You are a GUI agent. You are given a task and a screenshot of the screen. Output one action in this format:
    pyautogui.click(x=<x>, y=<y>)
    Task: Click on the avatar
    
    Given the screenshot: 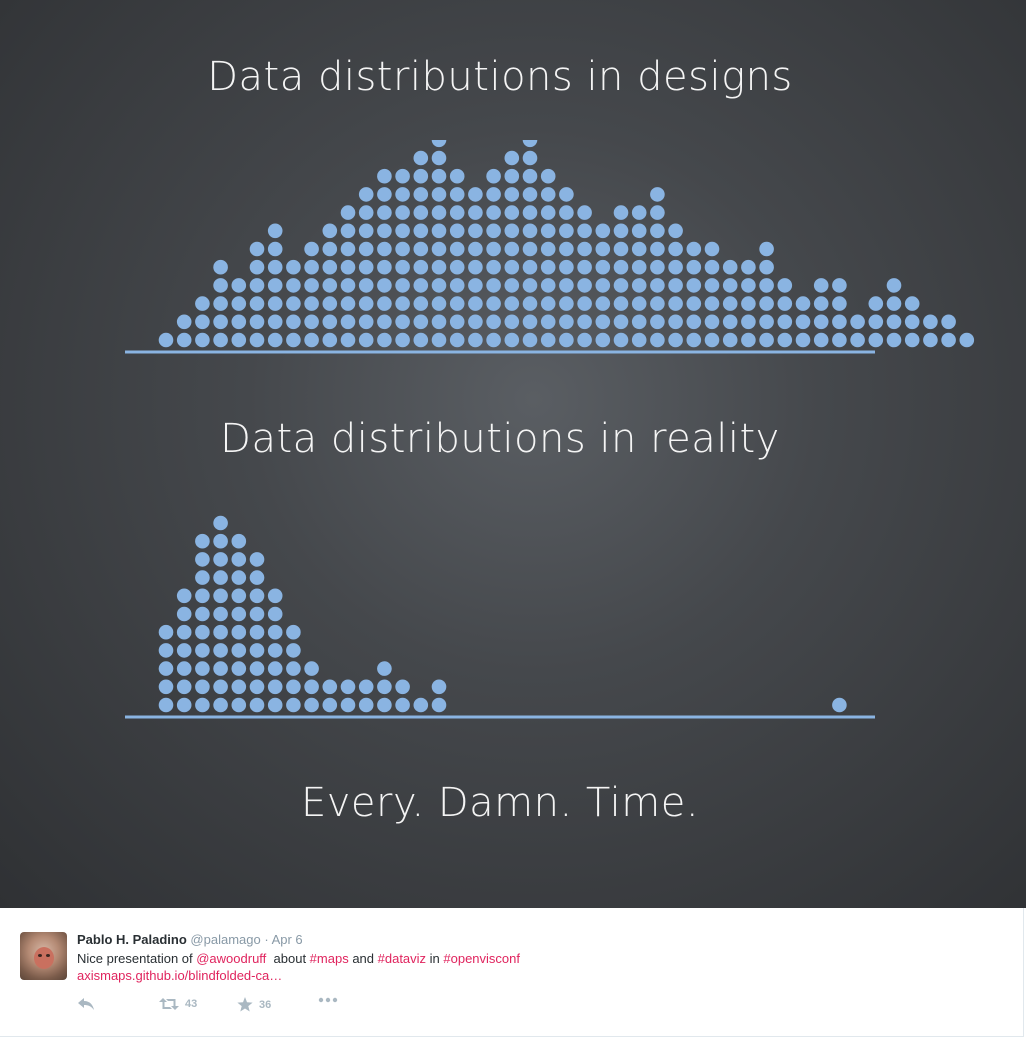 What is the action you would take?
    pyautogui.click(x=43, y=956)
    